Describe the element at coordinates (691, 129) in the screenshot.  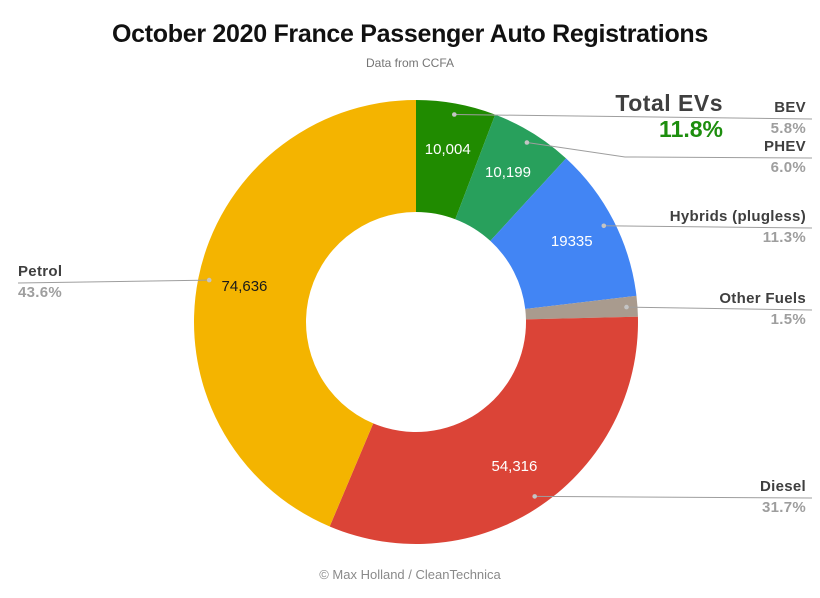
I see `total-evs-pct: 11.8%` at that location.